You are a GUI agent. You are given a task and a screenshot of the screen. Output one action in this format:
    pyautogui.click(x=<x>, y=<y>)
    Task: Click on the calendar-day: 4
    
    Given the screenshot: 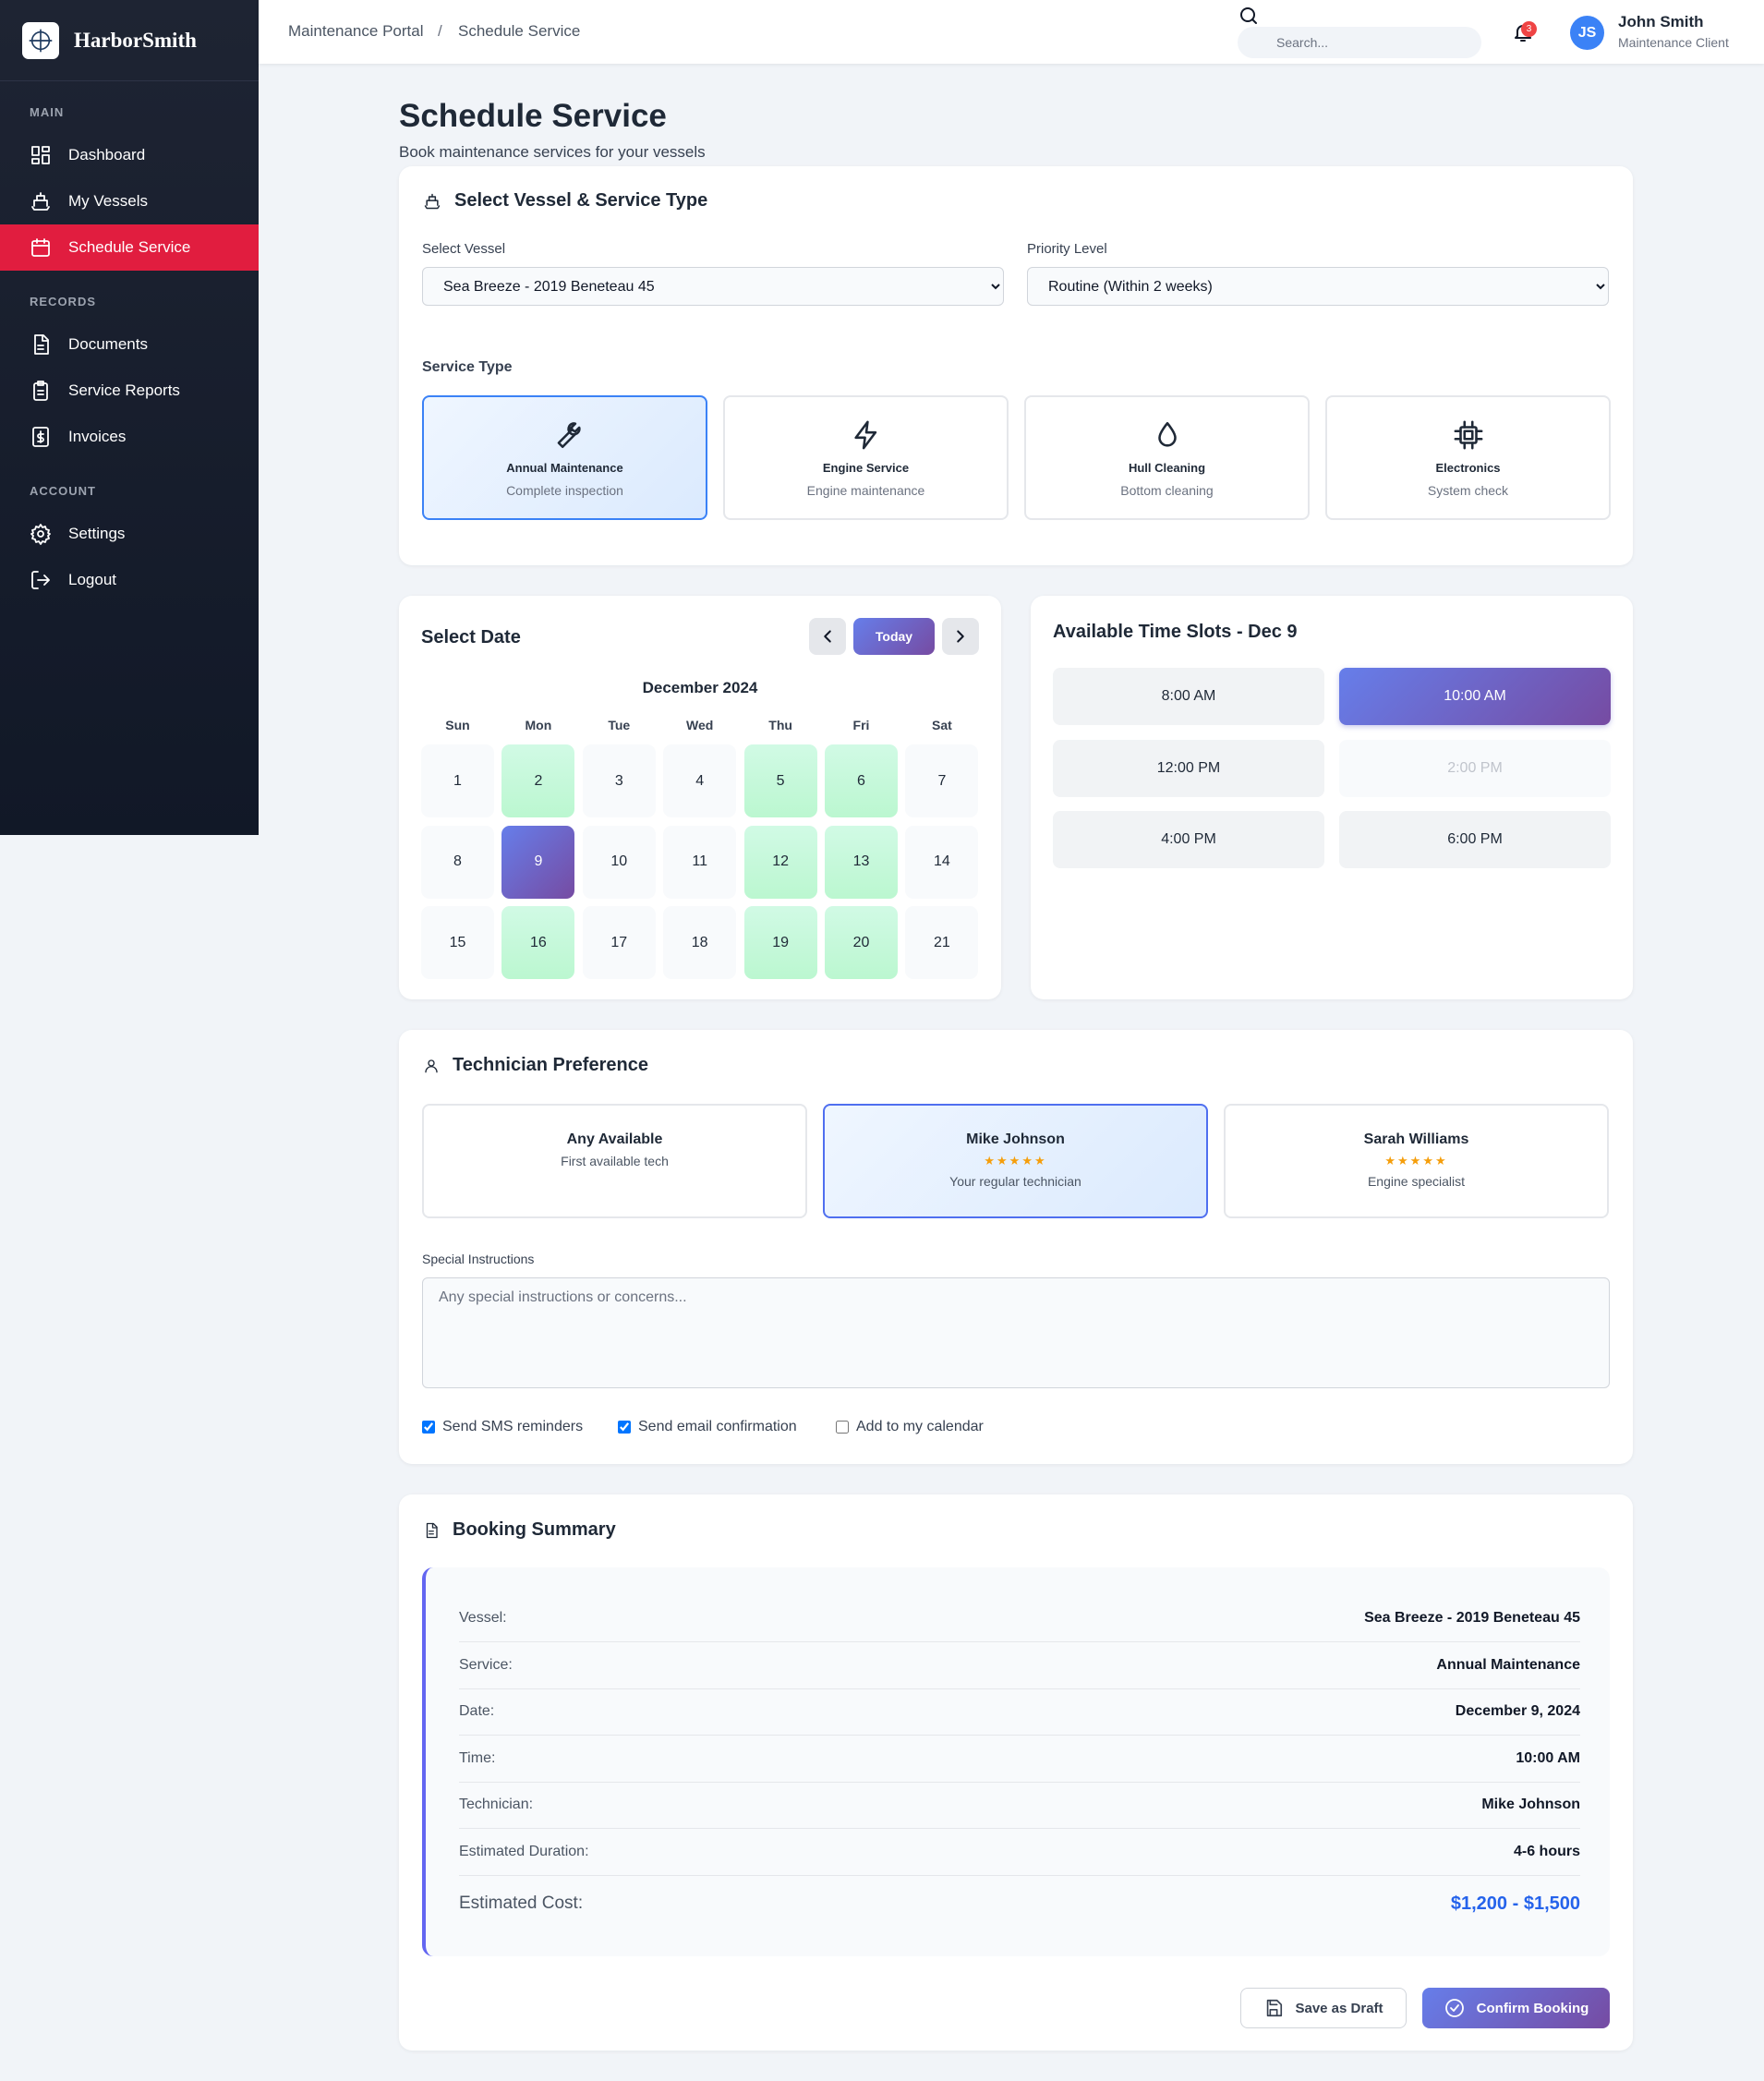 What is the action you would take?
    pyautogui.click(x=700, y=780)
    